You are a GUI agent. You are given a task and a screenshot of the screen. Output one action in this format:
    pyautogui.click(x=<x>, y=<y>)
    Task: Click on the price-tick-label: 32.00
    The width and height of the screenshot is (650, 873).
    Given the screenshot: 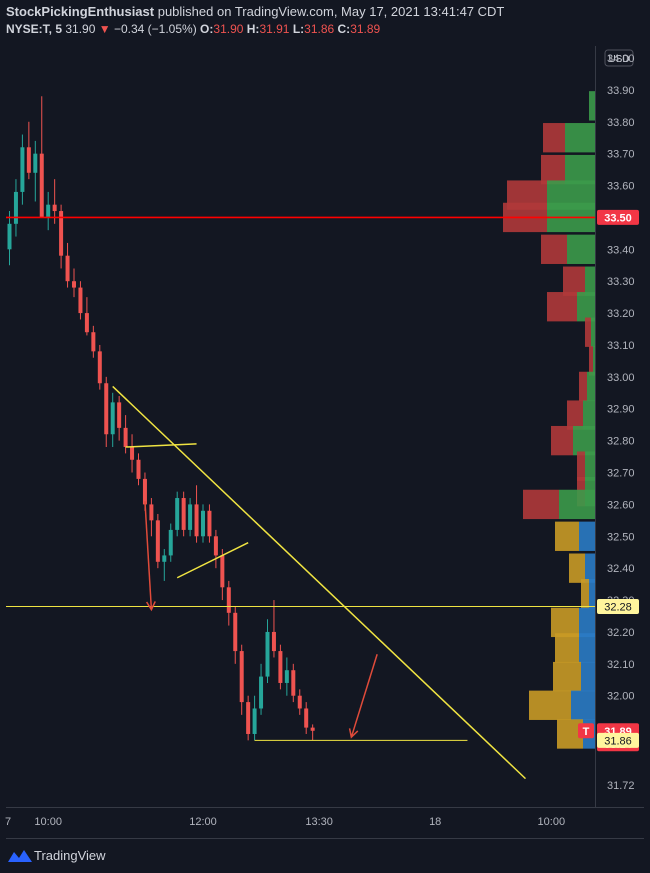 What is the action you would take?
    pyautogui.click(x=621, y=697)
    